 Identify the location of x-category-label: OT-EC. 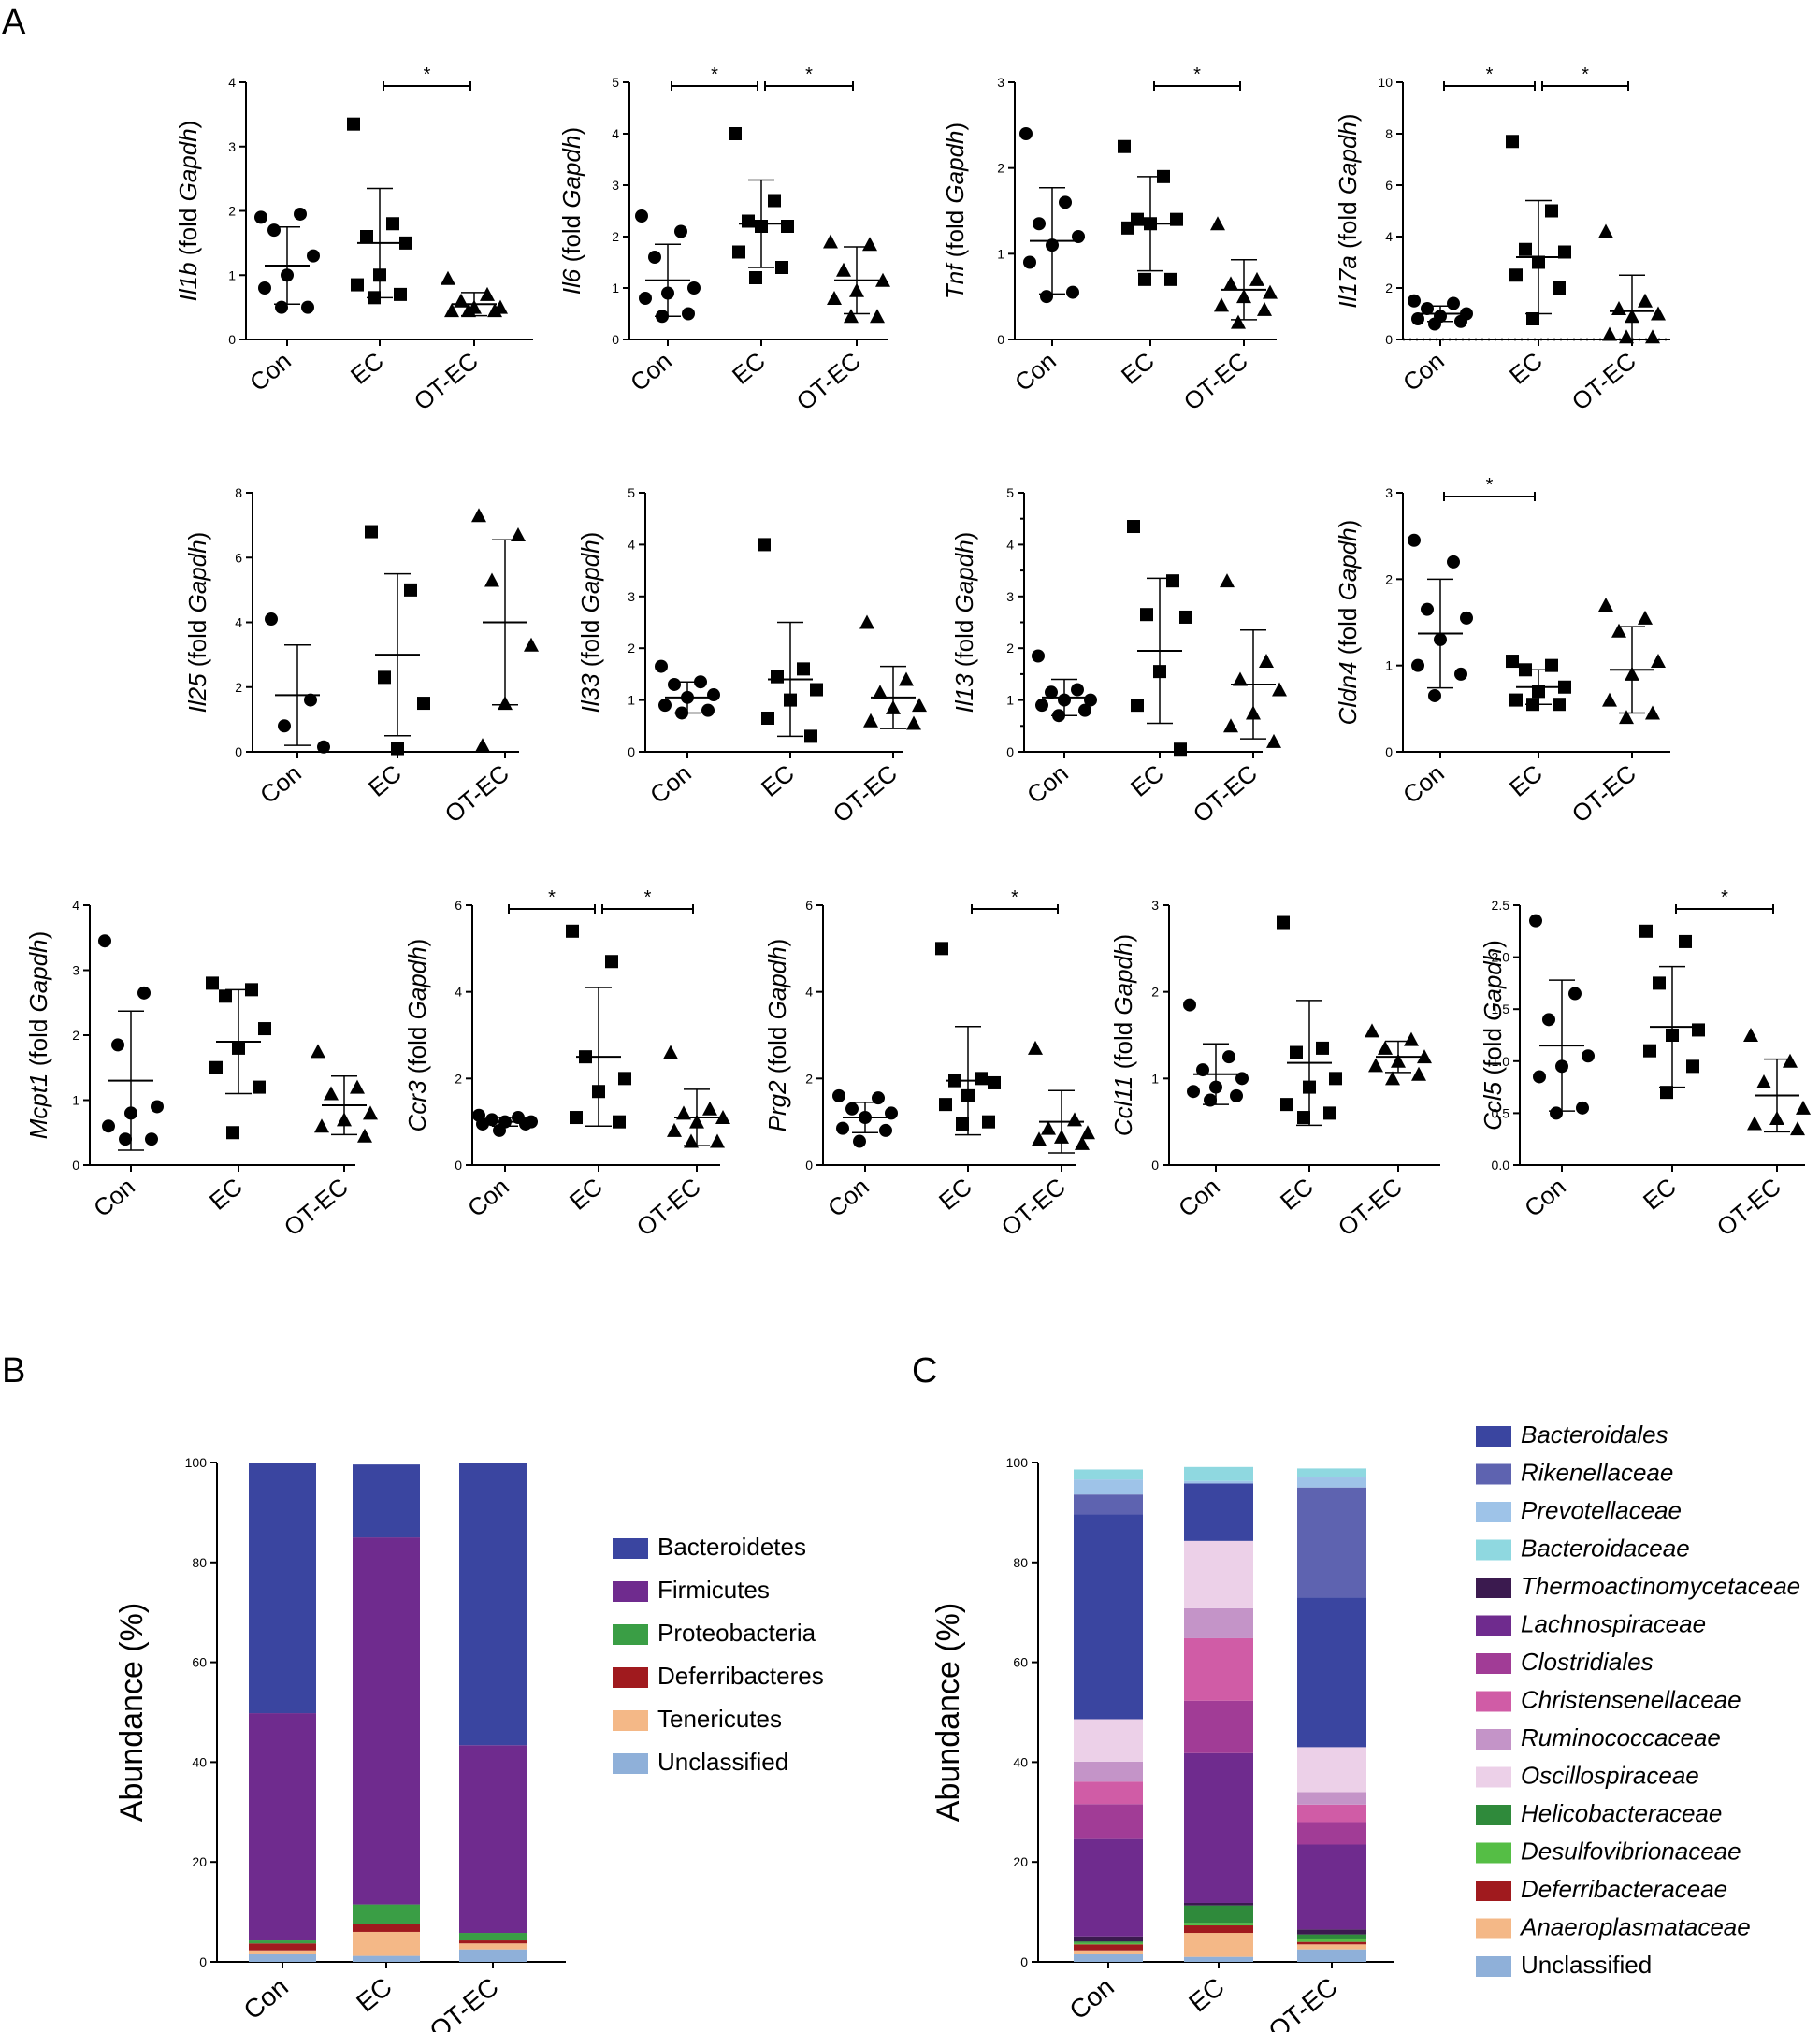
(1749, 1207).